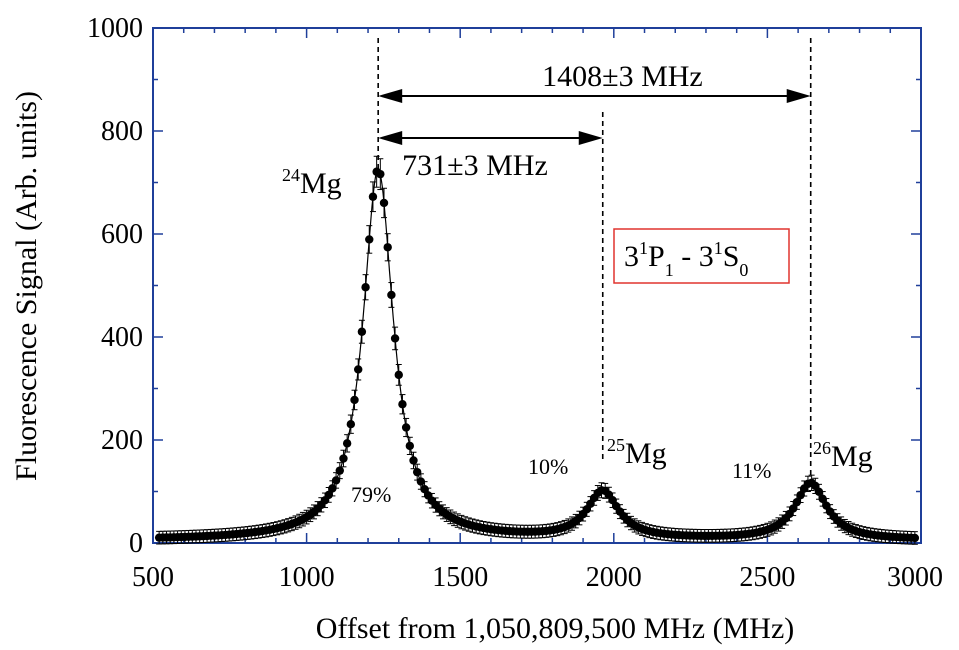 This screenshot has width=959, height=650. Describe the element at coordinates (475, 165) in the screenshot. I see `spacing-731-label: 731±3 MHz` at that location.